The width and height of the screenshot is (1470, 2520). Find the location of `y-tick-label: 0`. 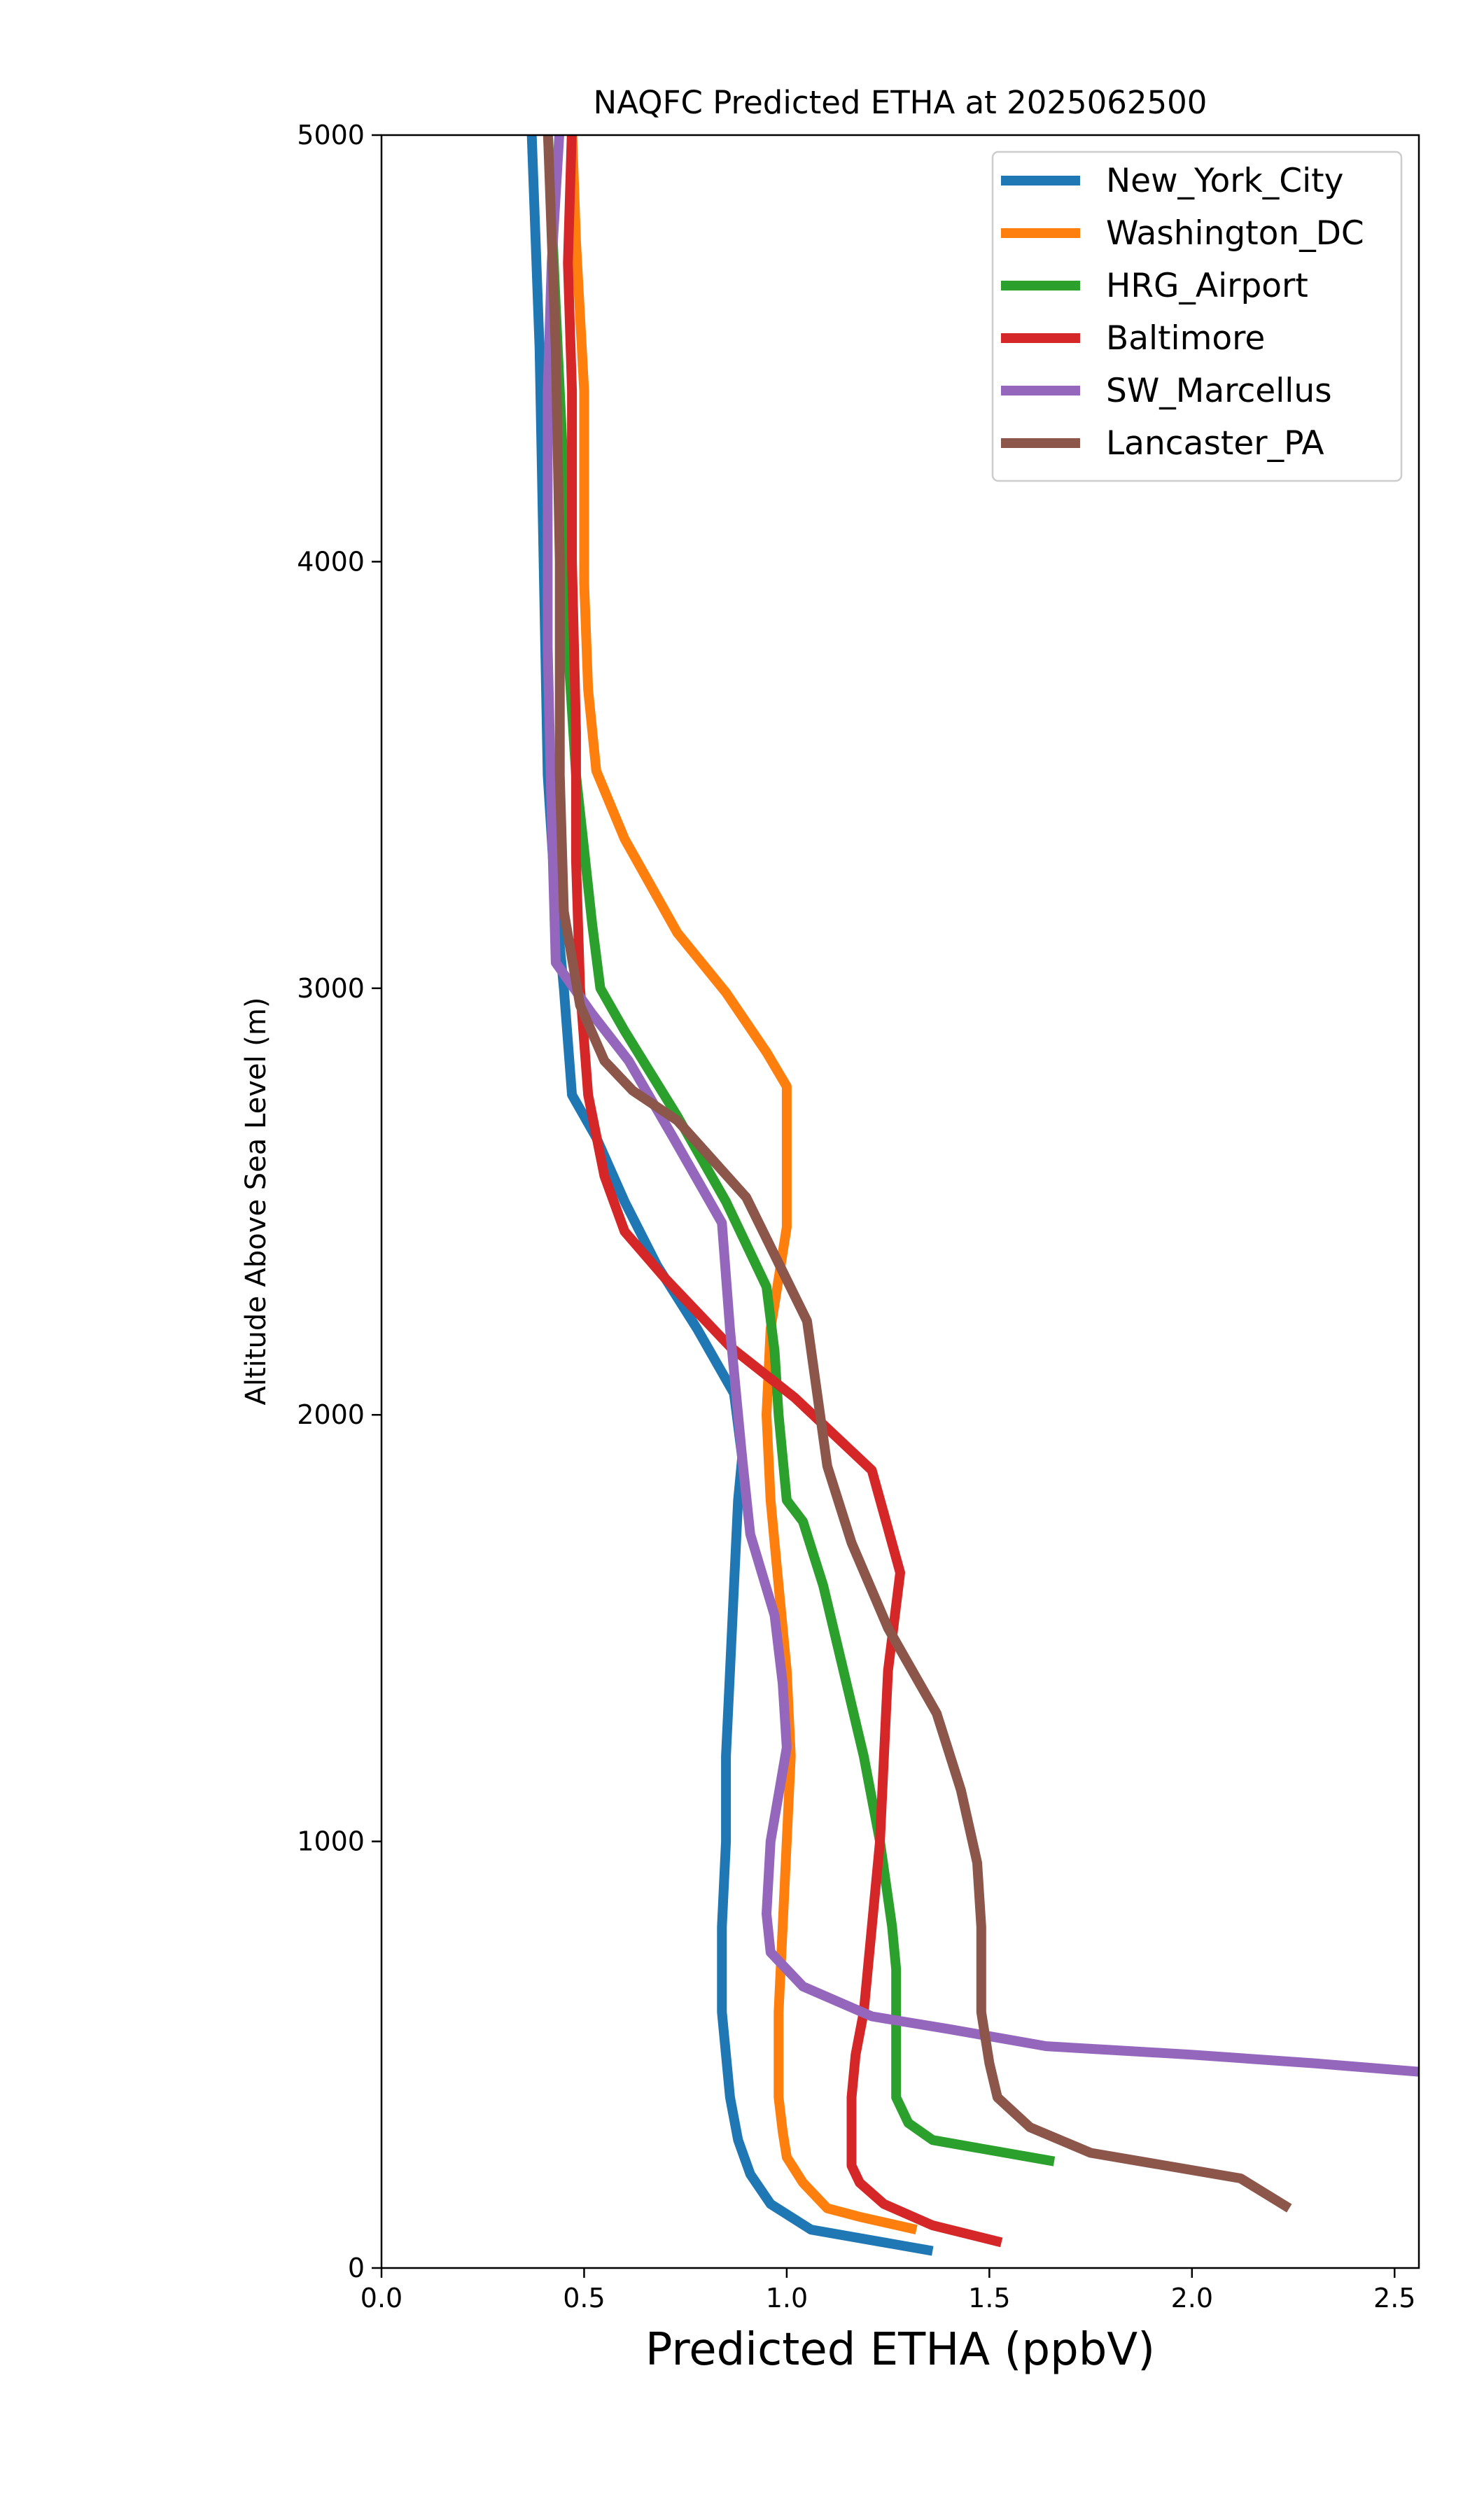

y-tick-label: 0 is located at coordinates (356, 2268).